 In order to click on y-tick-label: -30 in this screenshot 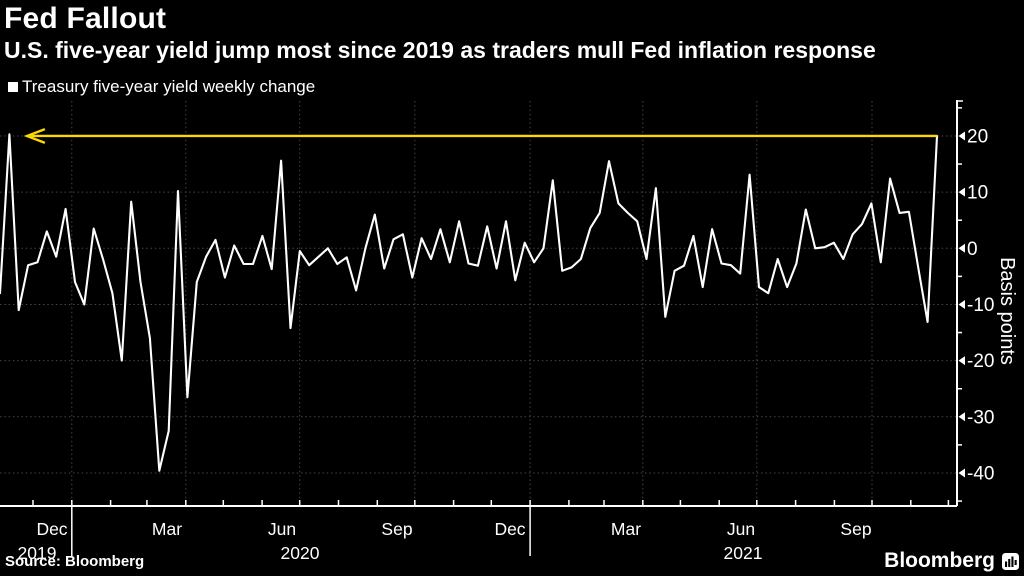, I will do `click(980, 417)`.